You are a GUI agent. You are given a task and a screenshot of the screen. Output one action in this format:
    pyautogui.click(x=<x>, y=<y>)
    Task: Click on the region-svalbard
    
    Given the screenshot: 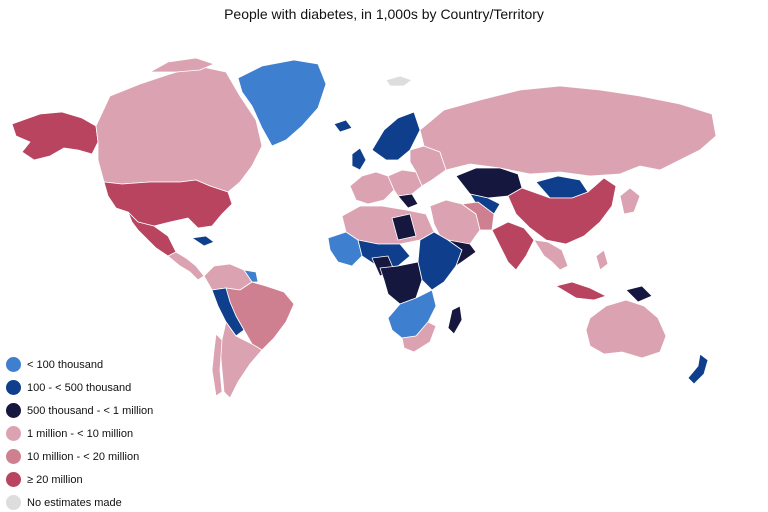 What is the action you would take?
    pyautogui.click(x=399, y=81)
    